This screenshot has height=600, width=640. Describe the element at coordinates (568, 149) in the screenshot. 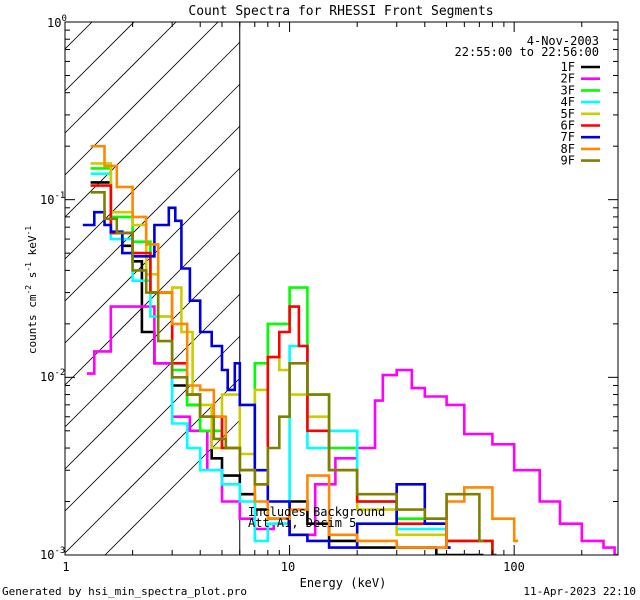

I see `legend-label-8f: 8F` at that location.